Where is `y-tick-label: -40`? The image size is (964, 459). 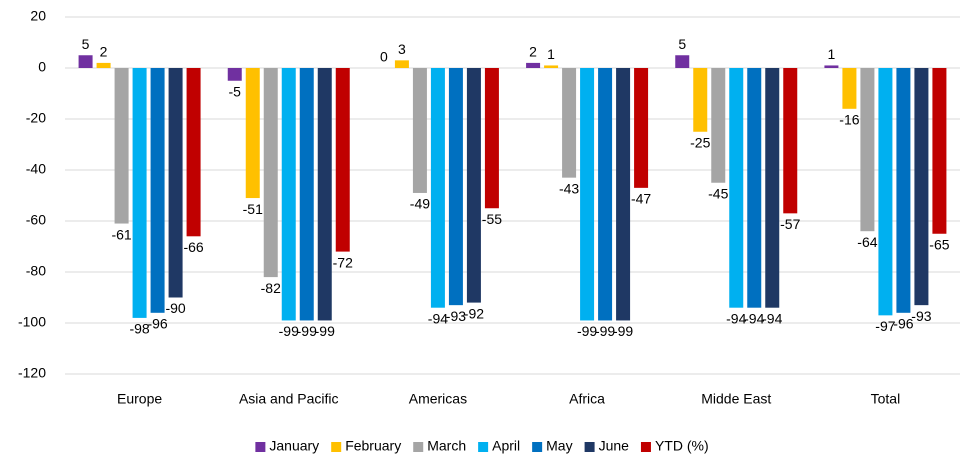
y-tick-label: -40 is located at coordinates (36, 169).